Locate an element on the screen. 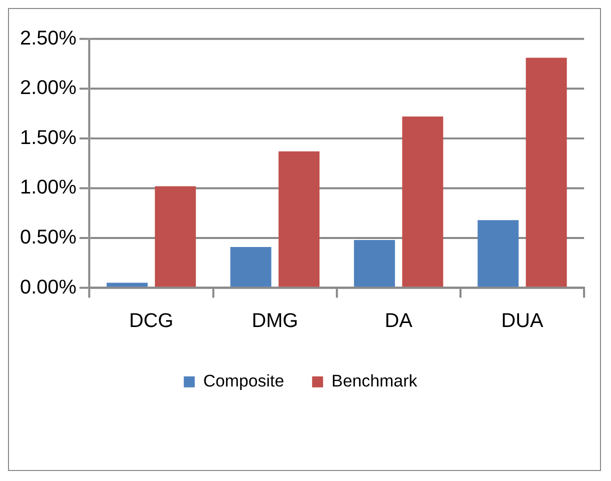 The width and height of the screenshot is (611, 481). y-tick-label: 0.00% is located at coordinates (48, 287).